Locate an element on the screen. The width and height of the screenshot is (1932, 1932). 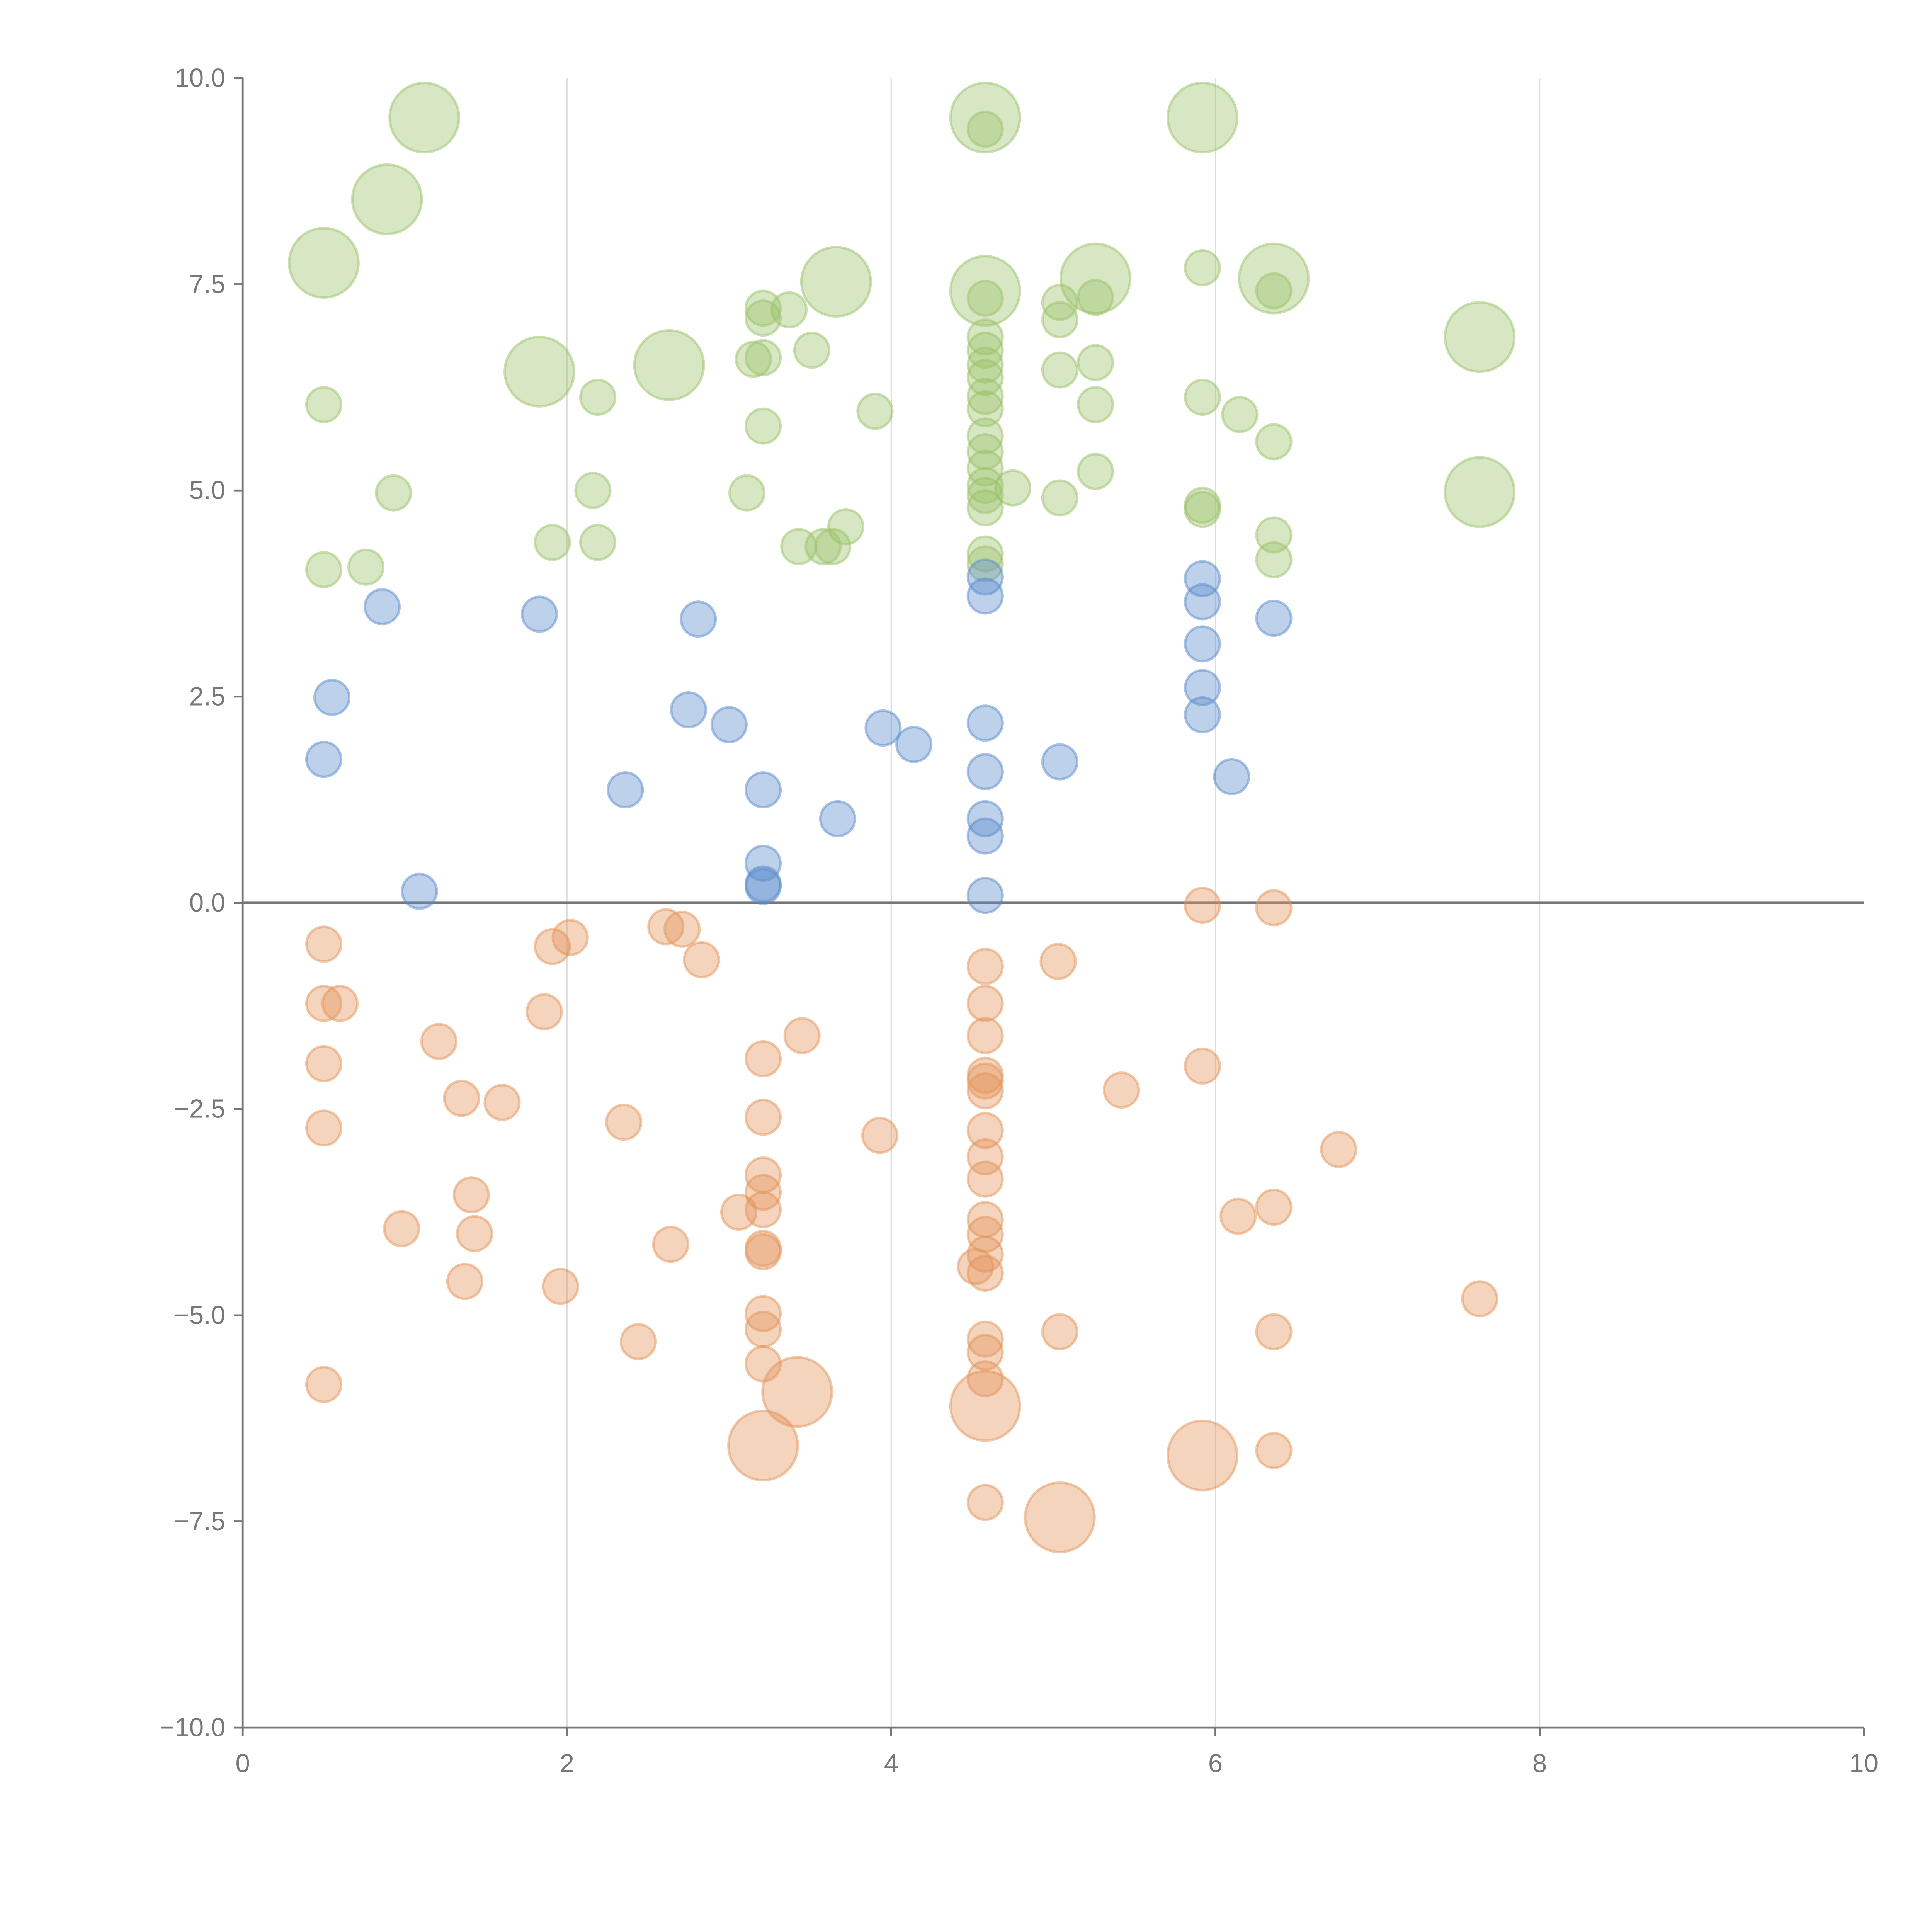
y-tick-label: −2.5 is located at coordinates (200, 1109).